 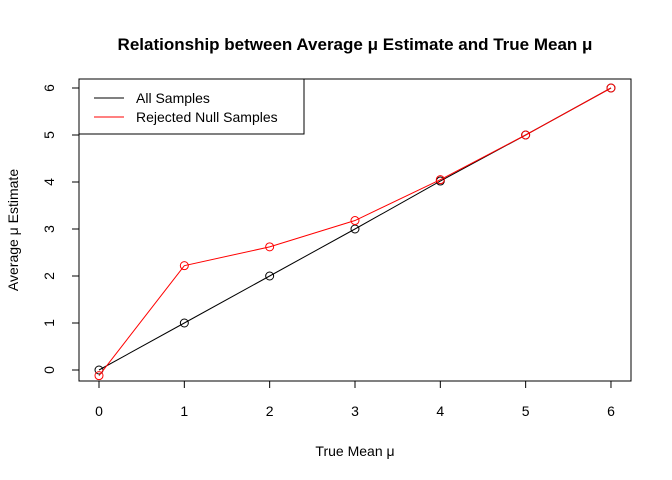 I want to click on legend-box, so click(x=191, y=106).